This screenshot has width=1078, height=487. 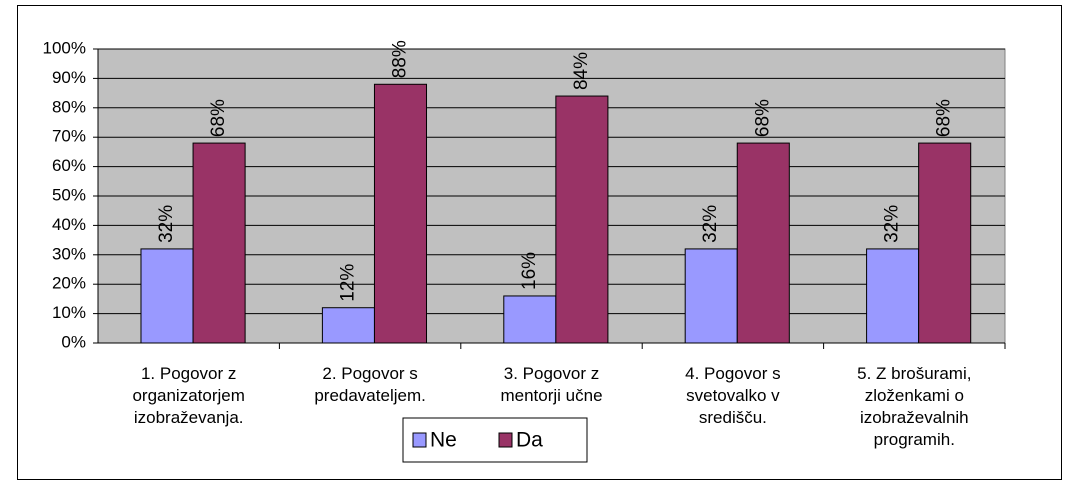 What do you see at coordinates (529, 271) in the screenshot?
I see `data-label: 16%` at bounding box center [529, 271].